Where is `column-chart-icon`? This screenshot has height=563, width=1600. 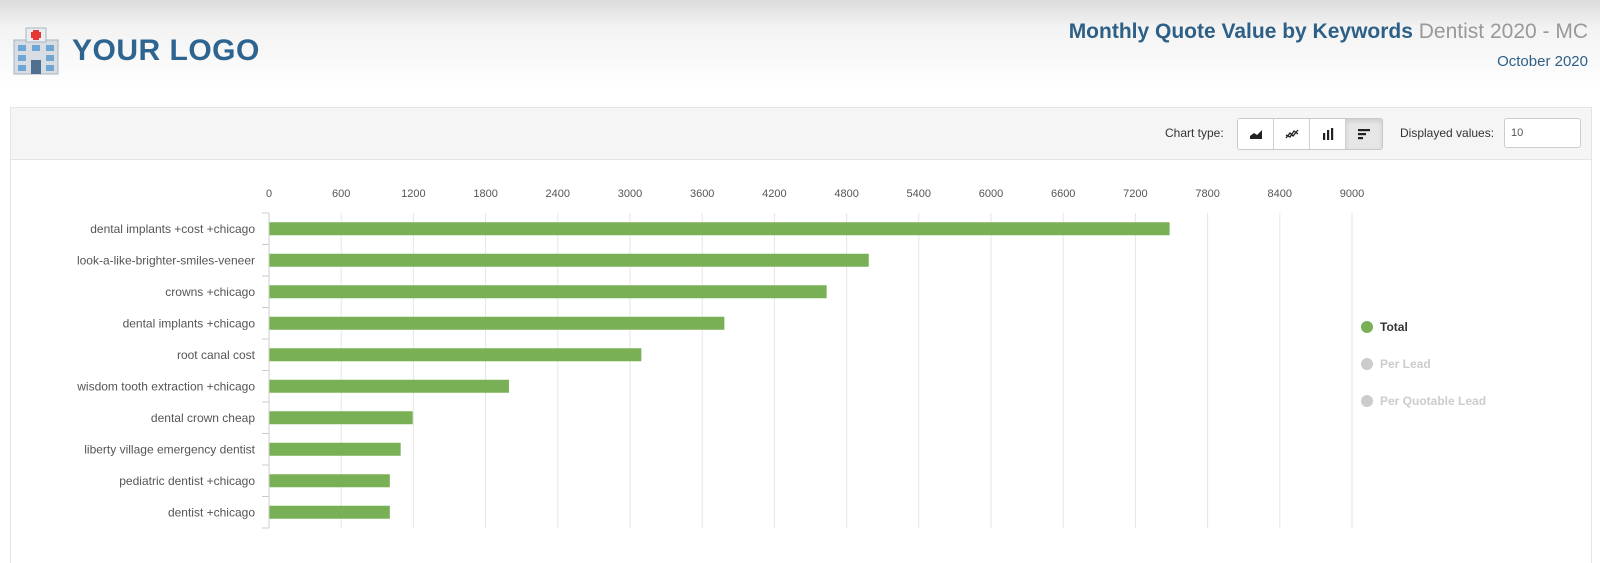 column-chart-icon is located at coordinates (1327, 134).